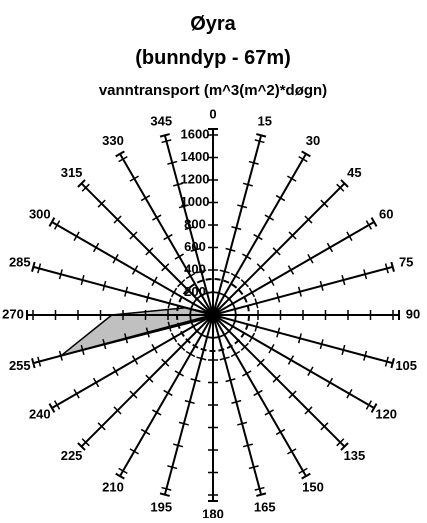  I want to click on chart-title: Øyra, so click(213, 24).